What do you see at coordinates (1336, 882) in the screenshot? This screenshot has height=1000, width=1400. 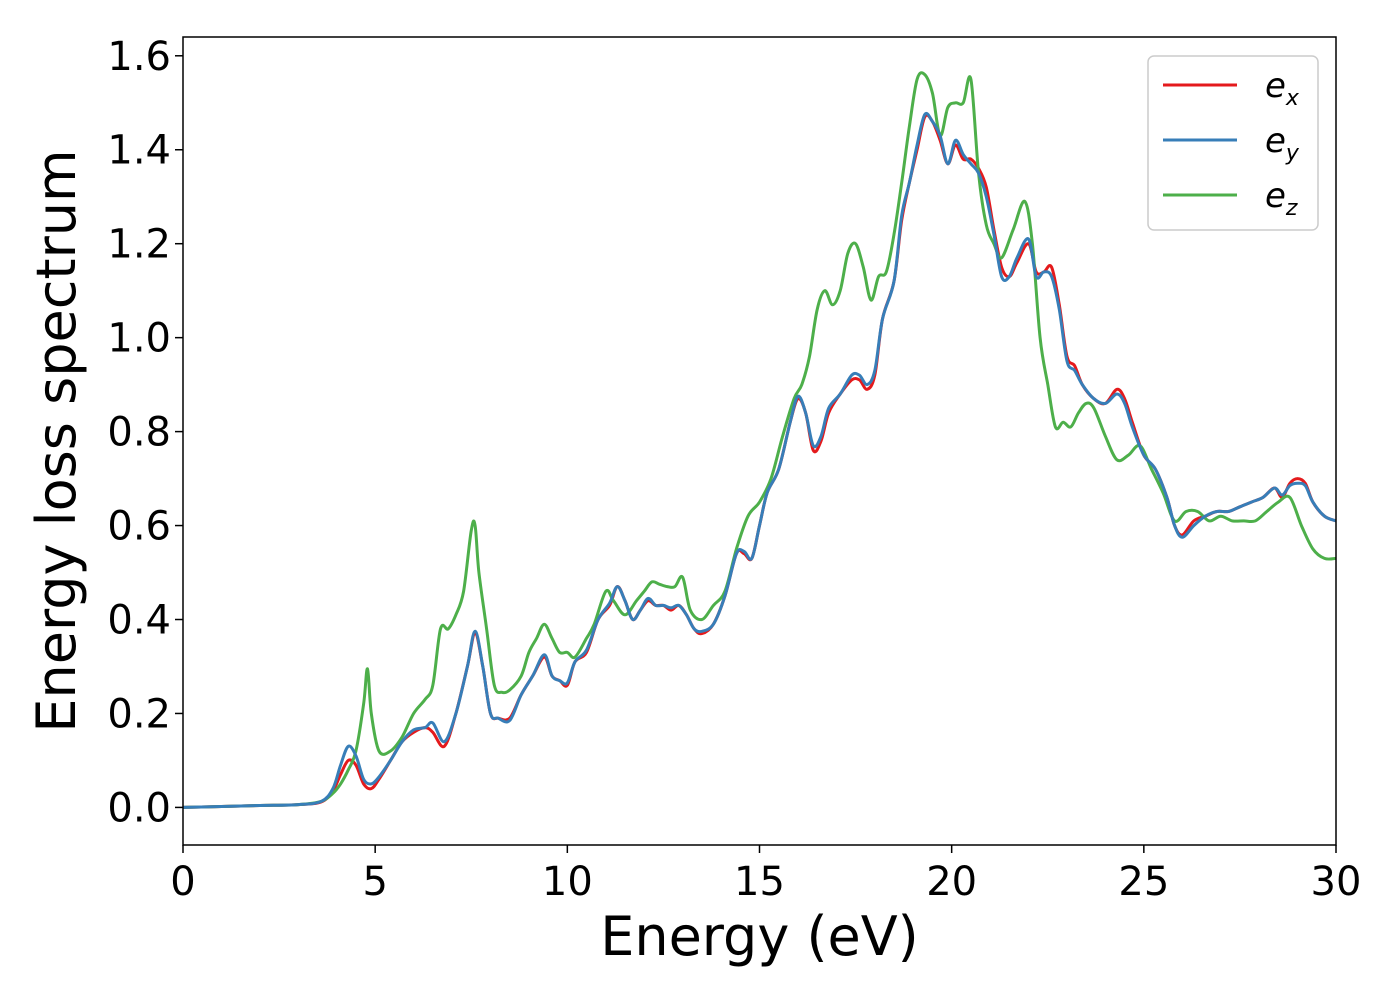 I see `x-tick-label: 30` at bounding box center [1336, 882].